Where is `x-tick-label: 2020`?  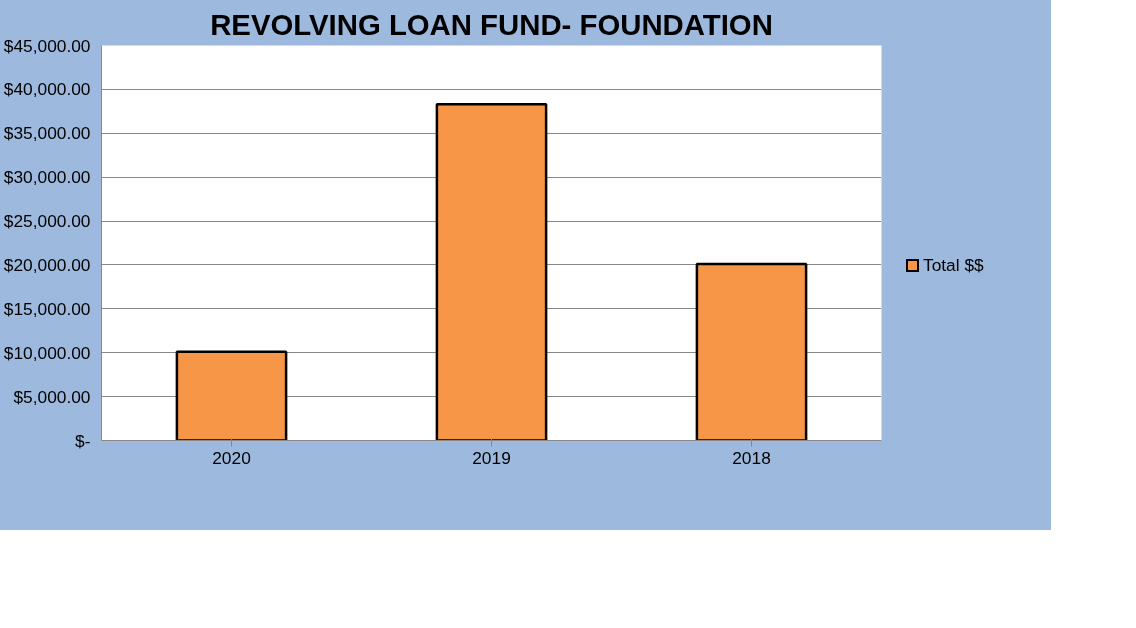
x-tick-label: 2020 is located at coordinates (231, 457).